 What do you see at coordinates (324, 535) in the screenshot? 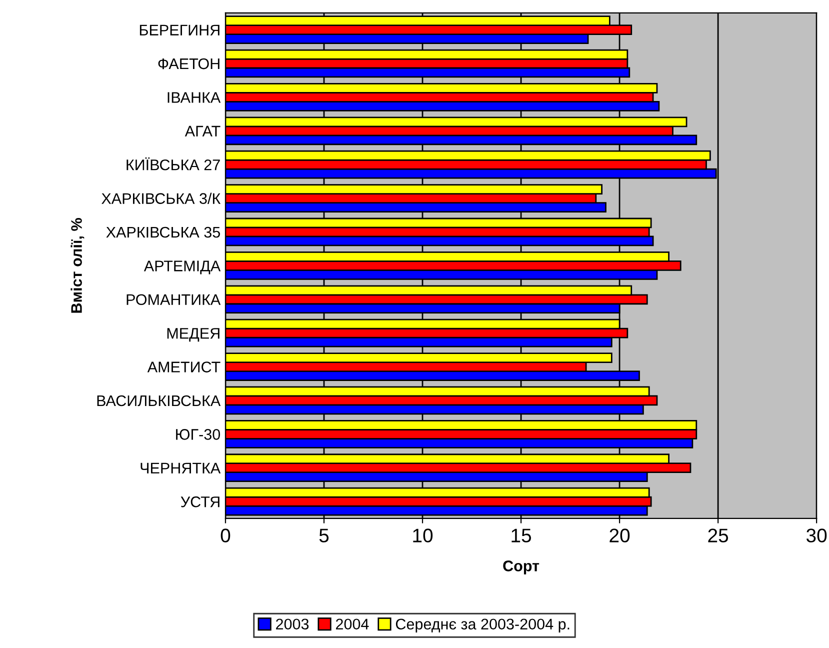
I see `x-tick-label: 5` at bounding box center [324, 535].